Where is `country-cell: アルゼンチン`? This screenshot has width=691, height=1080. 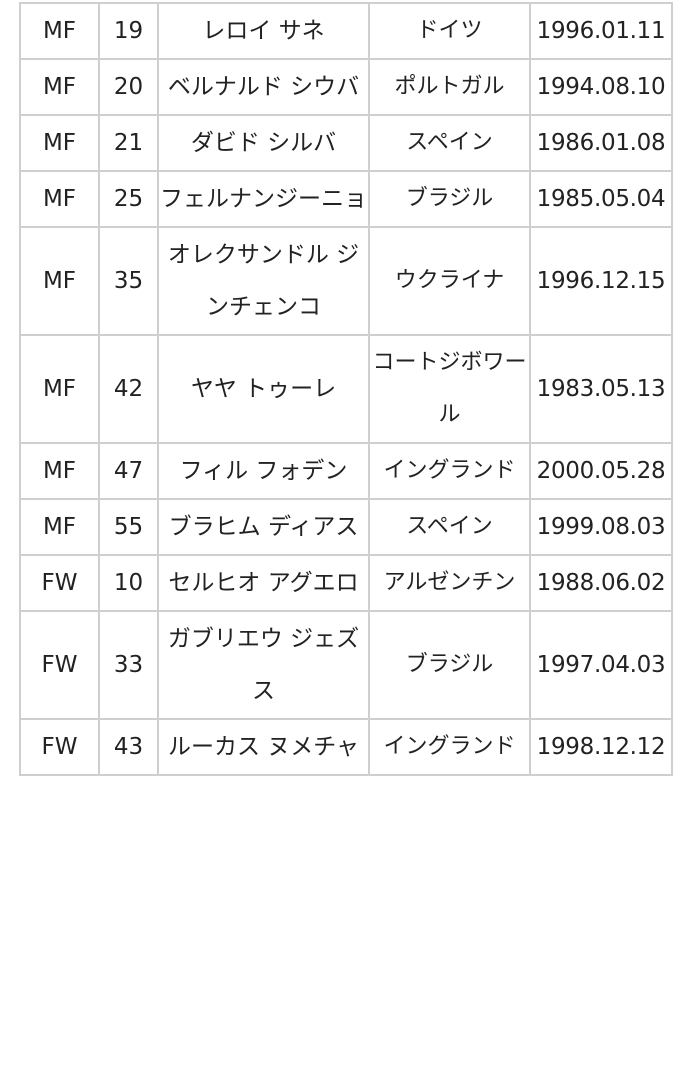
country-cell: アルゼンチン is located at coordinates (449, 583).